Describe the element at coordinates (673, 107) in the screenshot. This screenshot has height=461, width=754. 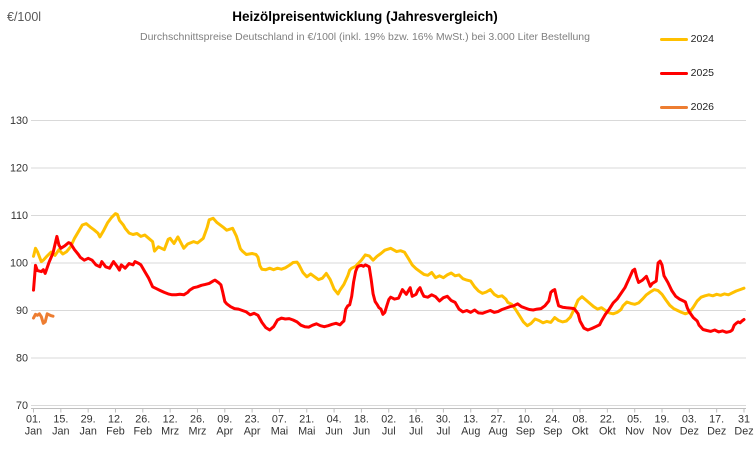
I see `legend-swatch-2026` at that location.